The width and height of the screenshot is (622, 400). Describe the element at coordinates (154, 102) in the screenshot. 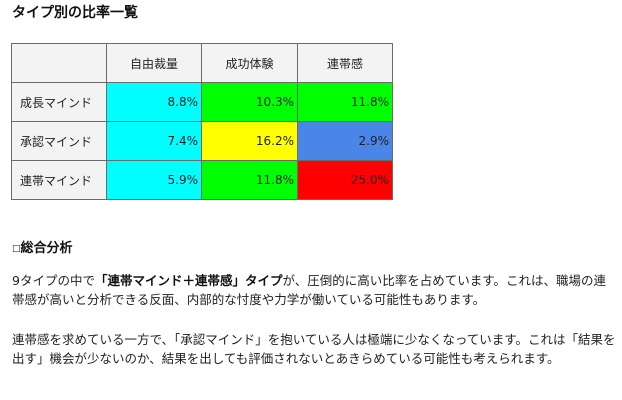

I see `table-cell: 8.8%` at that location.